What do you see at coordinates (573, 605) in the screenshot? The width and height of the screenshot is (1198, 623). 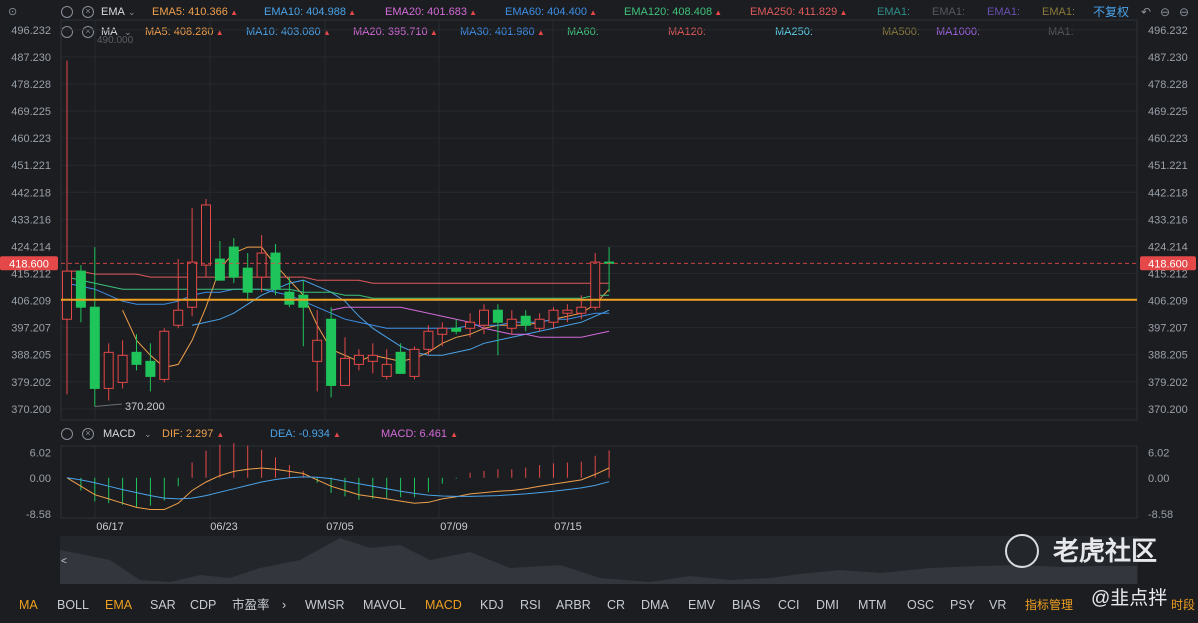 I see `tab-12: ARBR` at bounding box center [573, 605].